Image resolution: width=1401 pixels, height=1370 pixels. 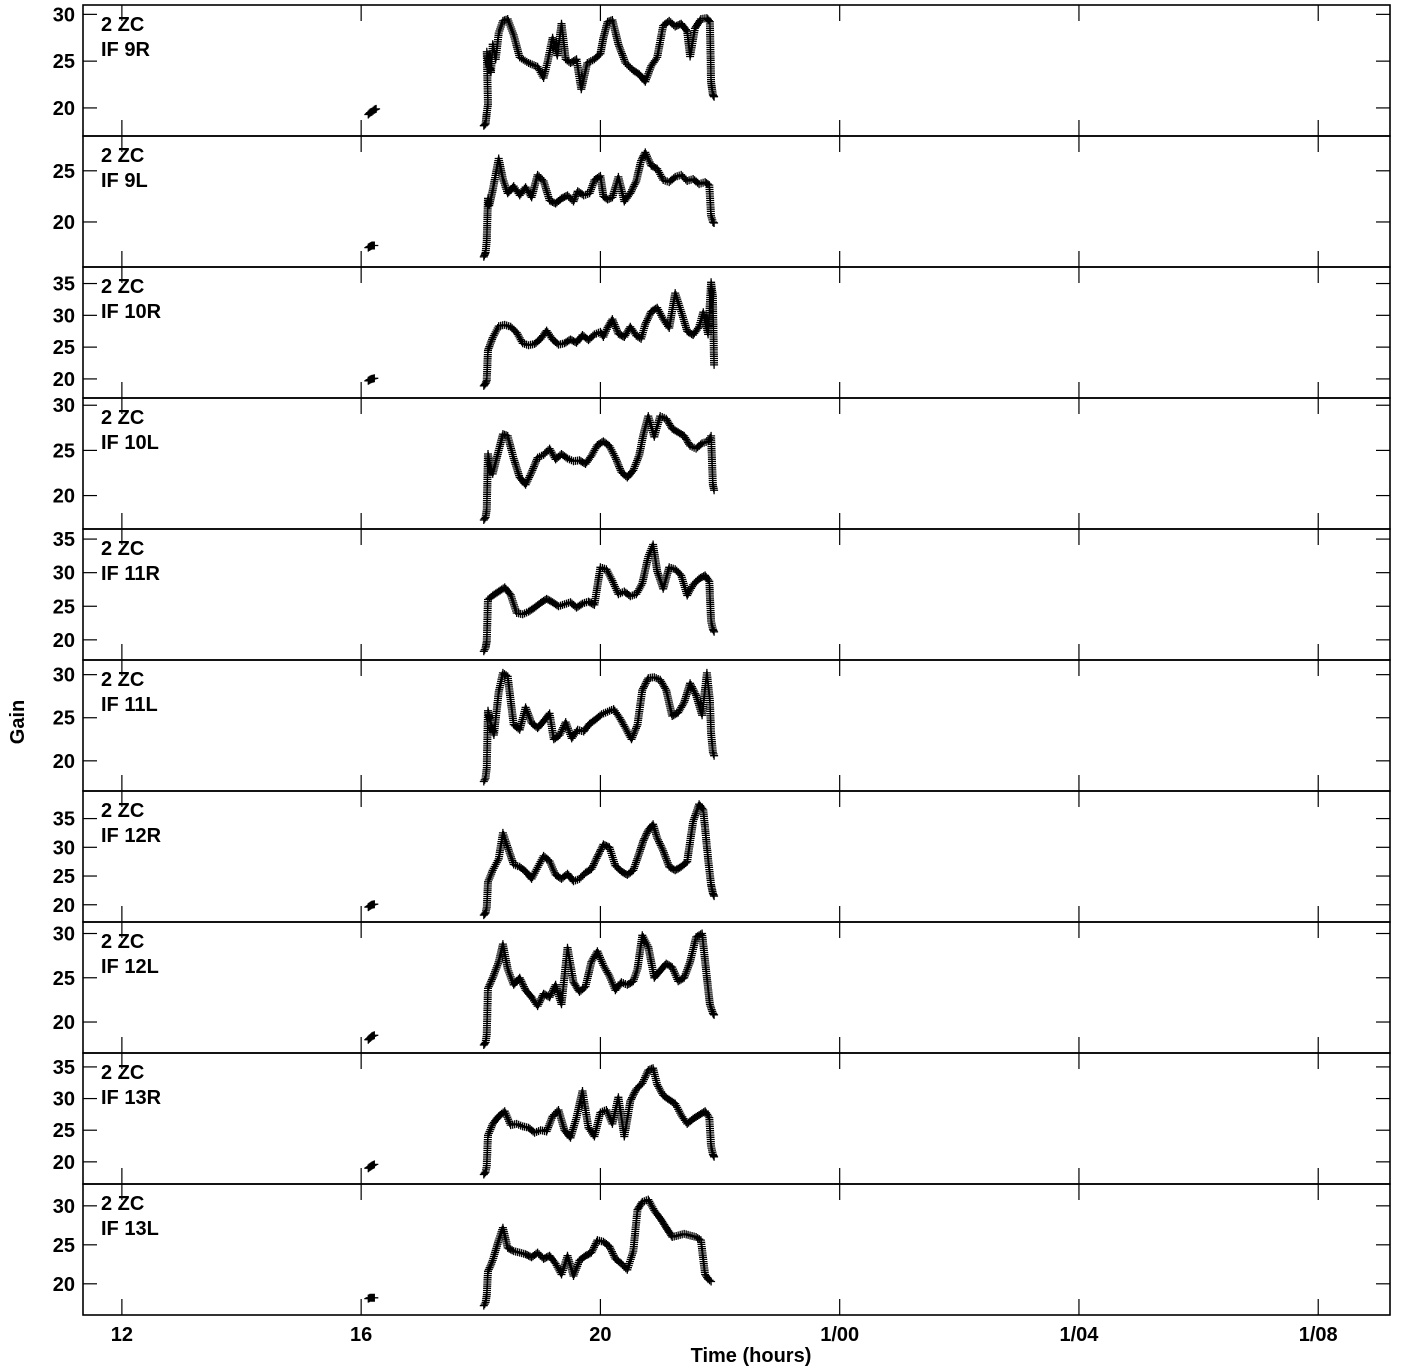 What do you see at coordinates (1079, 1335) in the screenshot?
I see `x-tick-label: 1/04` at bounding box center [1079, 1335].